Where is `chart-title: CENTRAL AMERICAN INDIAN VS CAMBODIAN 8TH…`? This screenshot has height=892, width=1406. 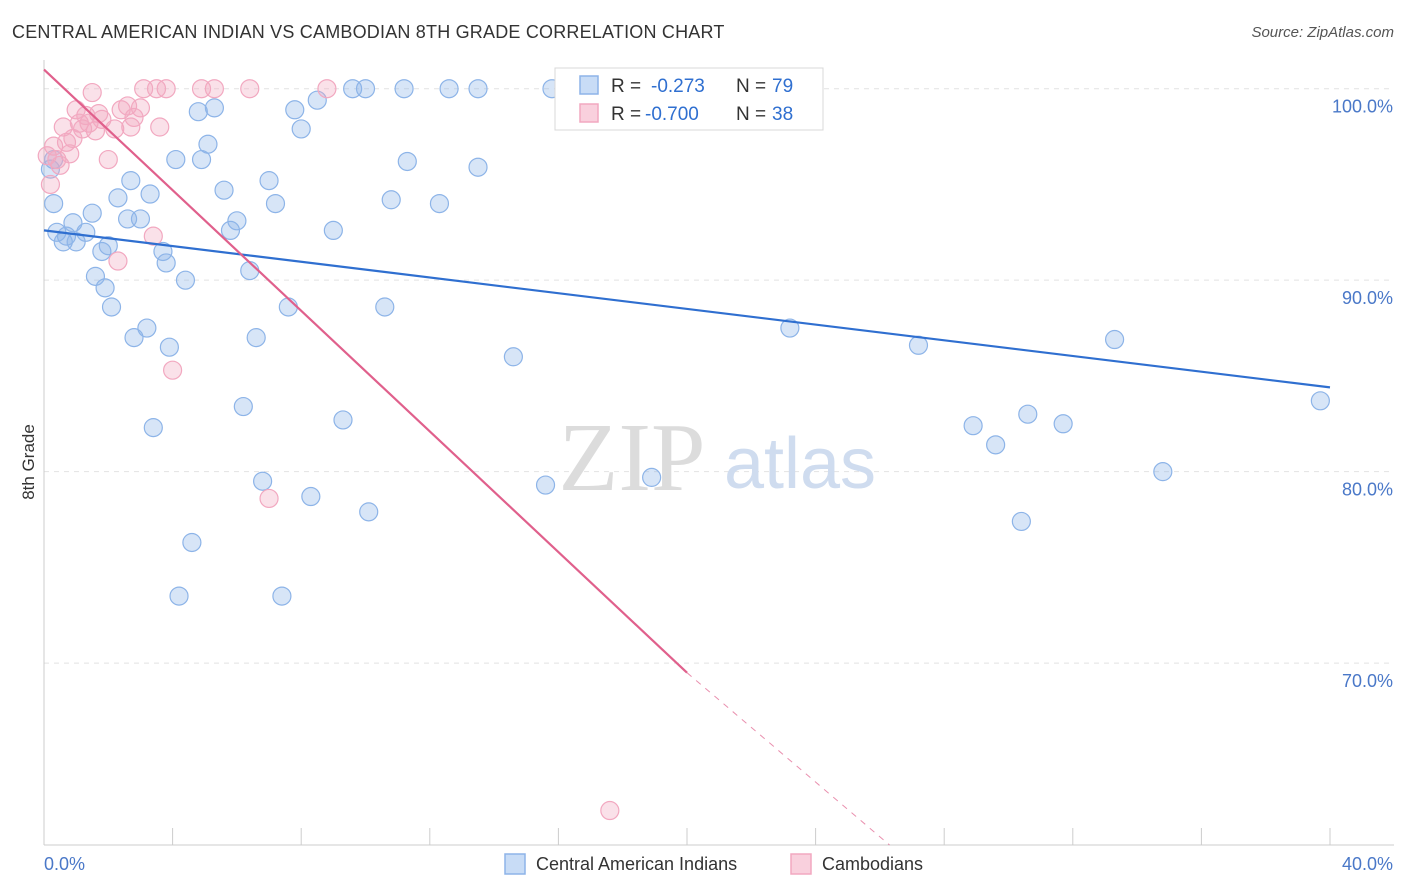 chart-title: CENTRAL AMERICAN INDIAN VS CAMBODIAN 8TH… is located at coordinates (368, 32).